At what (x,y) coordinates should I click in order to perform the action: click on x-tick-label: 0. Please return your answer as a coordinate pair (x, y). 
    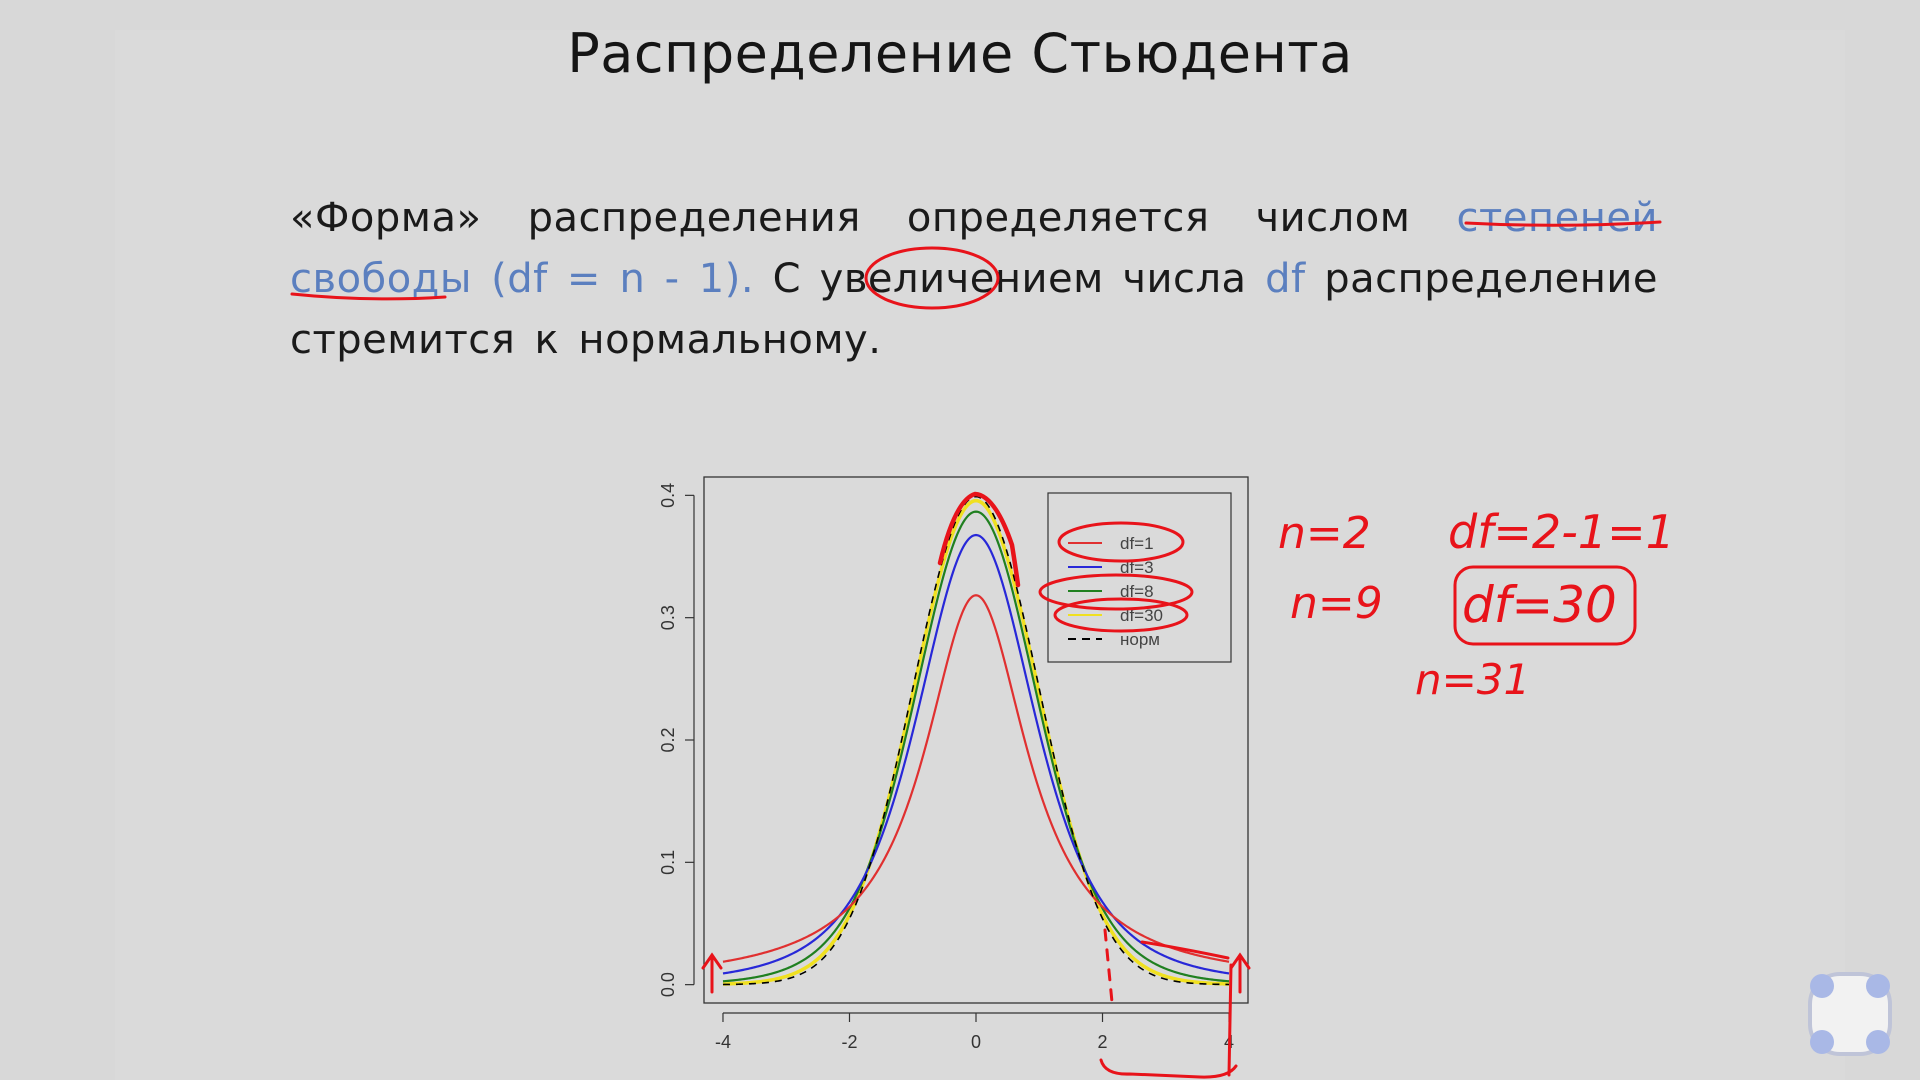
    Looking at the image, I should click on (976, 1042).